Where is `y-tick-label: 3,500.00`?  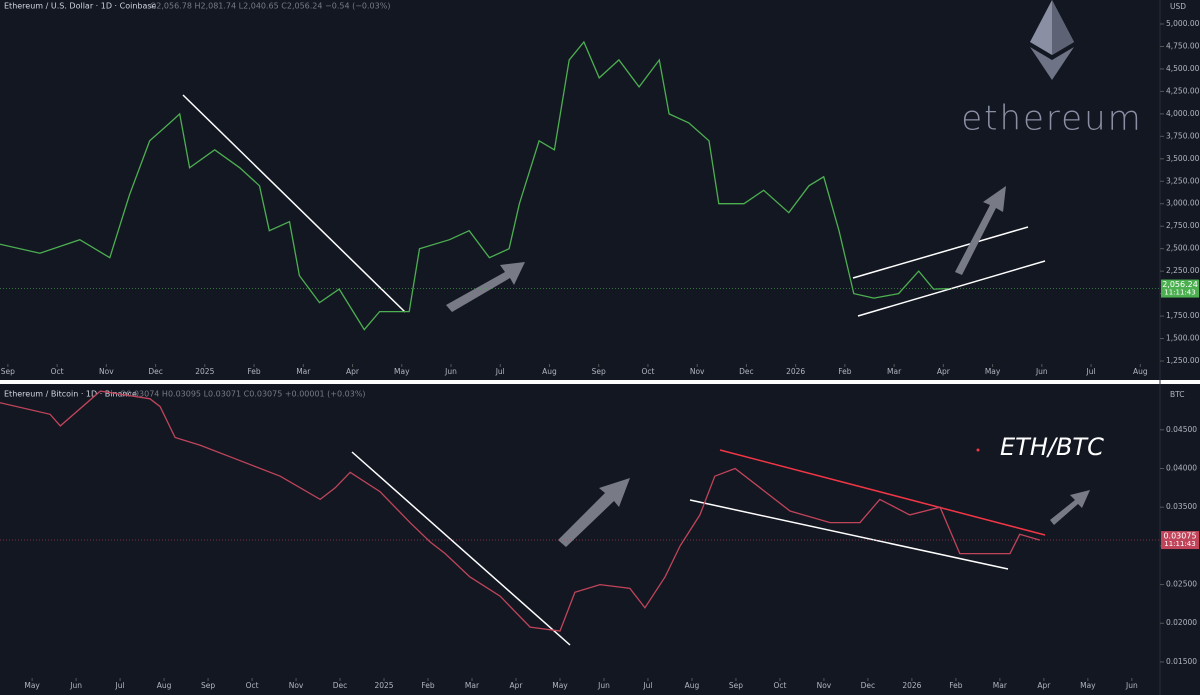
y-tick-label: 3,500.00 is located at coordinates (1183, 158).